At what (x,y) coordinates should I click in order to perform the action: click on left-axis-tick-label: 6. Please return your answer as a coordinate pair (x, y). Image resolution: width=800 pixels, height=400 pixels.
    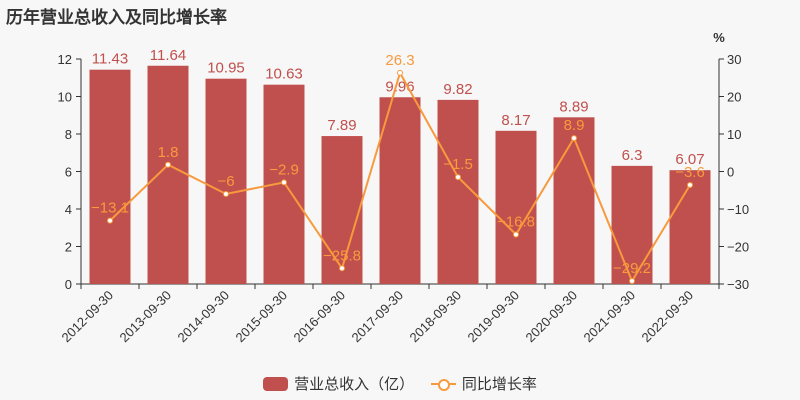
    Looking at the image, I should click on (68, 172).